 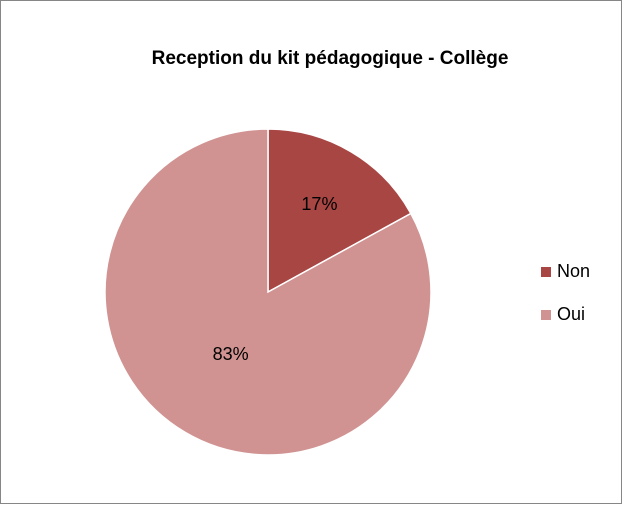 What do you see at coordinates (571, 314) in the screenshot?
I see `legend-label: Oui` at bounding box center [571, 314].